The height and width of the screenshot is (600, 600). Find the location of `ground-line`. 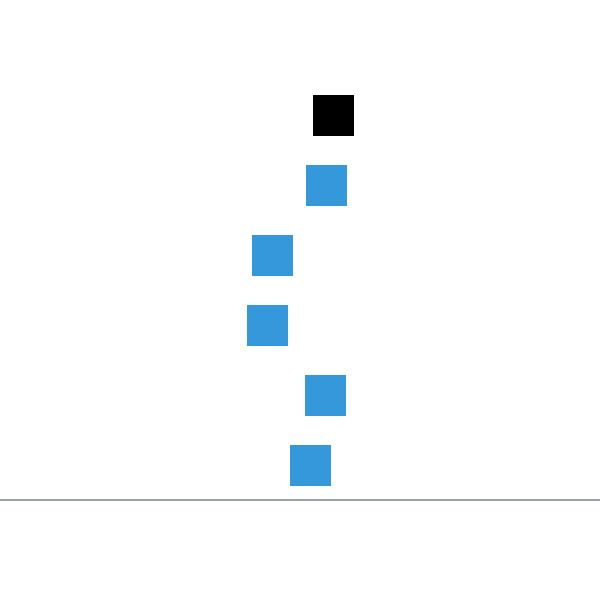

ground-line is located at coordinates (300, 500).